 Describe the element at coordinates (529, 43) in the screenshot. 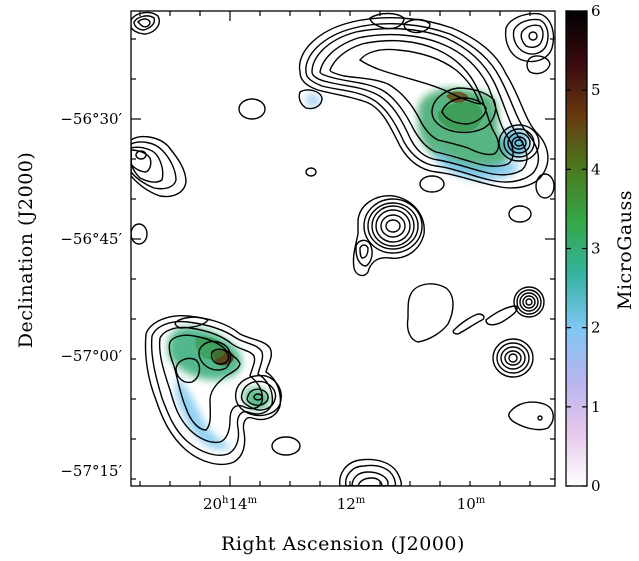

I see `corner-ne-contours` at that location.